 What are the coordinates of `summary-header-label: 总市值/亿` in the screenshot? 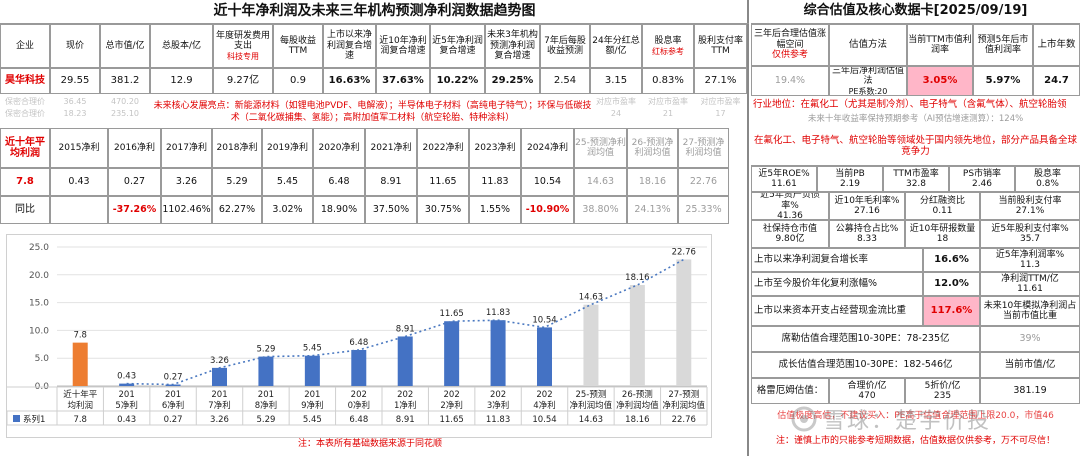 It's located at (125, 45).